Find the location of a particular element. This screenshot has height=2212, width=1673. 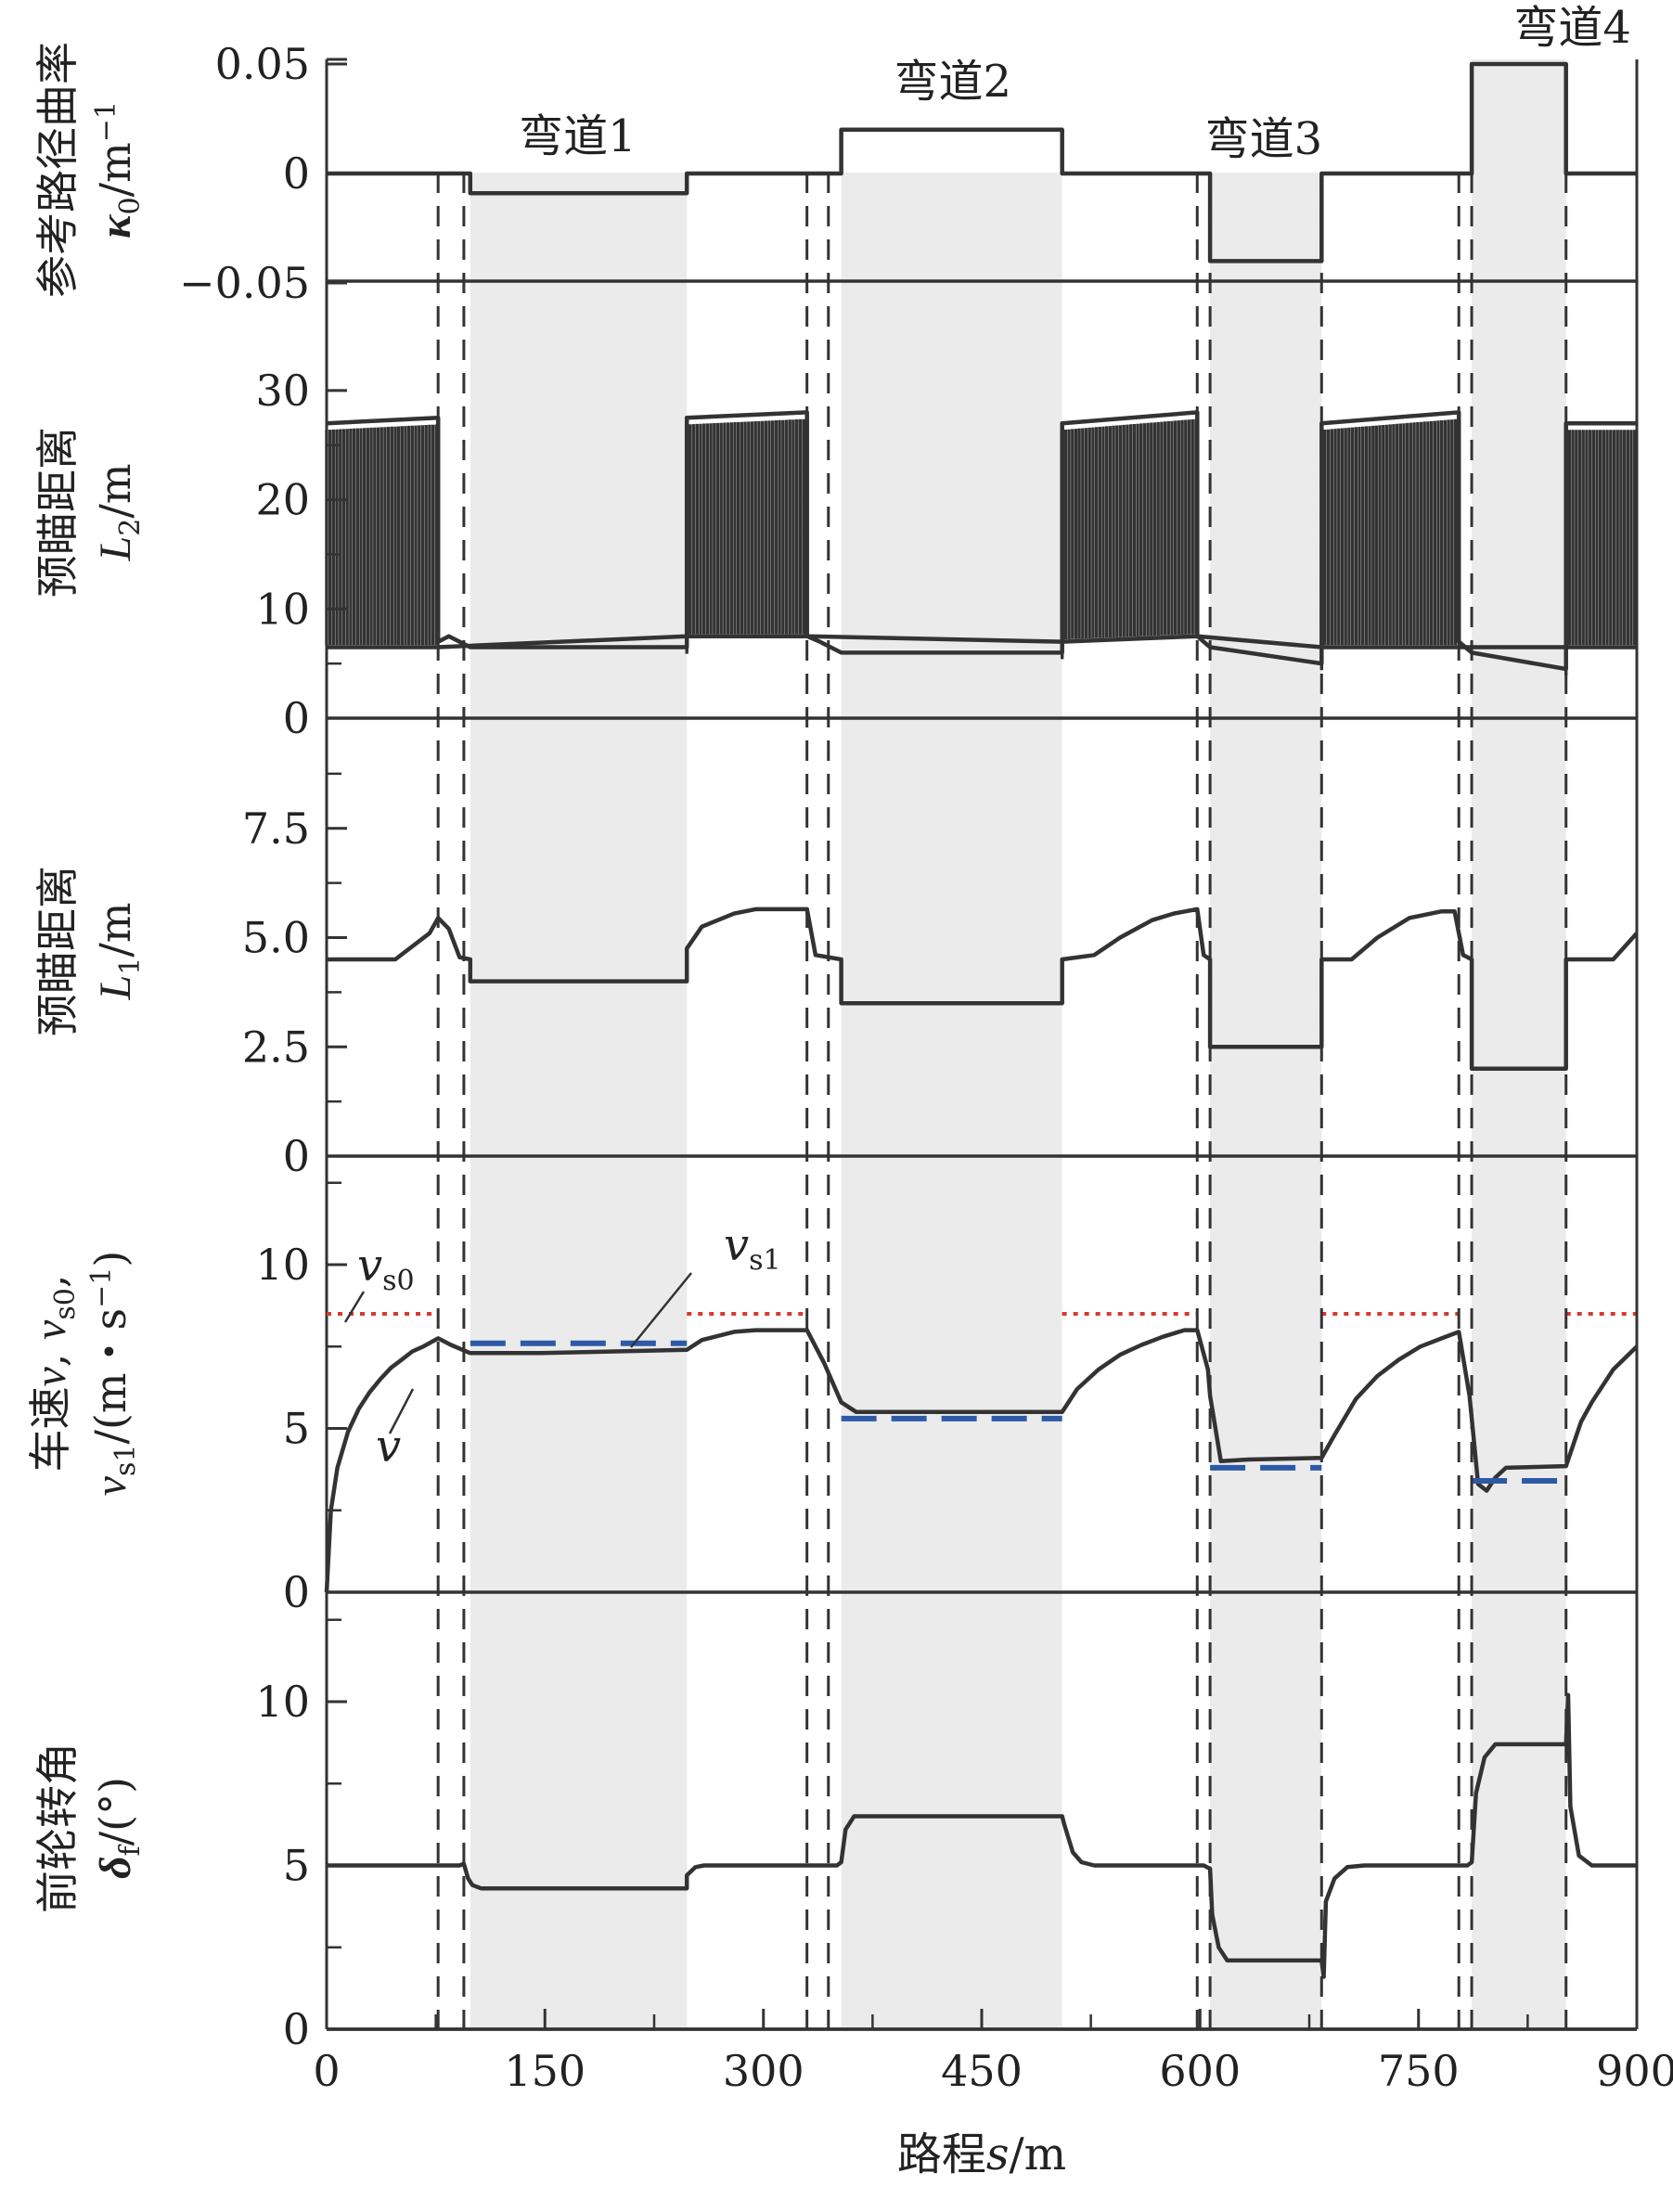

series-curvature is located at coordinates (982, 162).